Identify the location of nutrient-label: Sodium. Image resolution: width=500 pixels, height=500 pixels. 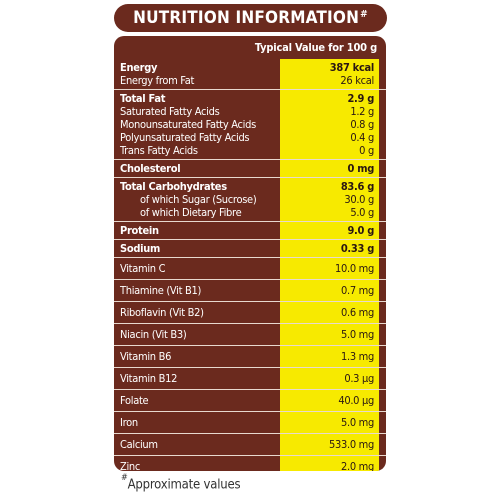
(140, 248).